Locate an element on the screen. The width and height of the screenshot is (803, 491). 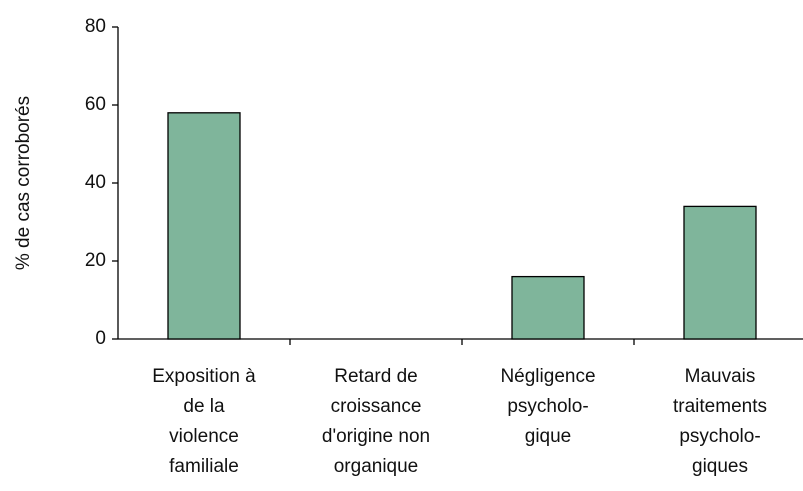
y-tick-label: 60 is located at coordinates (95, 104).